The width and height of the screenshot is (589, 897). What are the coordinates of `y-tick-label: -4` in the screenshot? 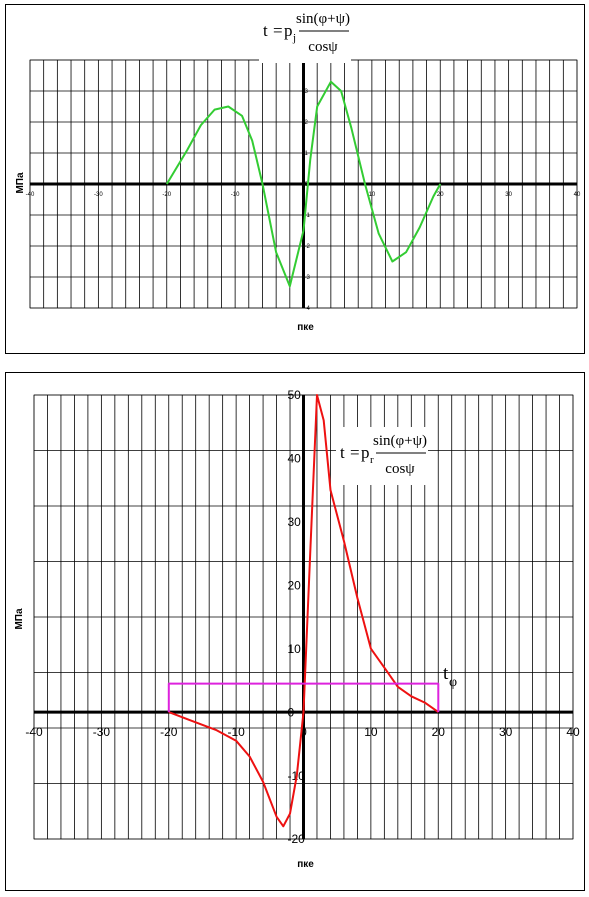 It's located at (308, 309).